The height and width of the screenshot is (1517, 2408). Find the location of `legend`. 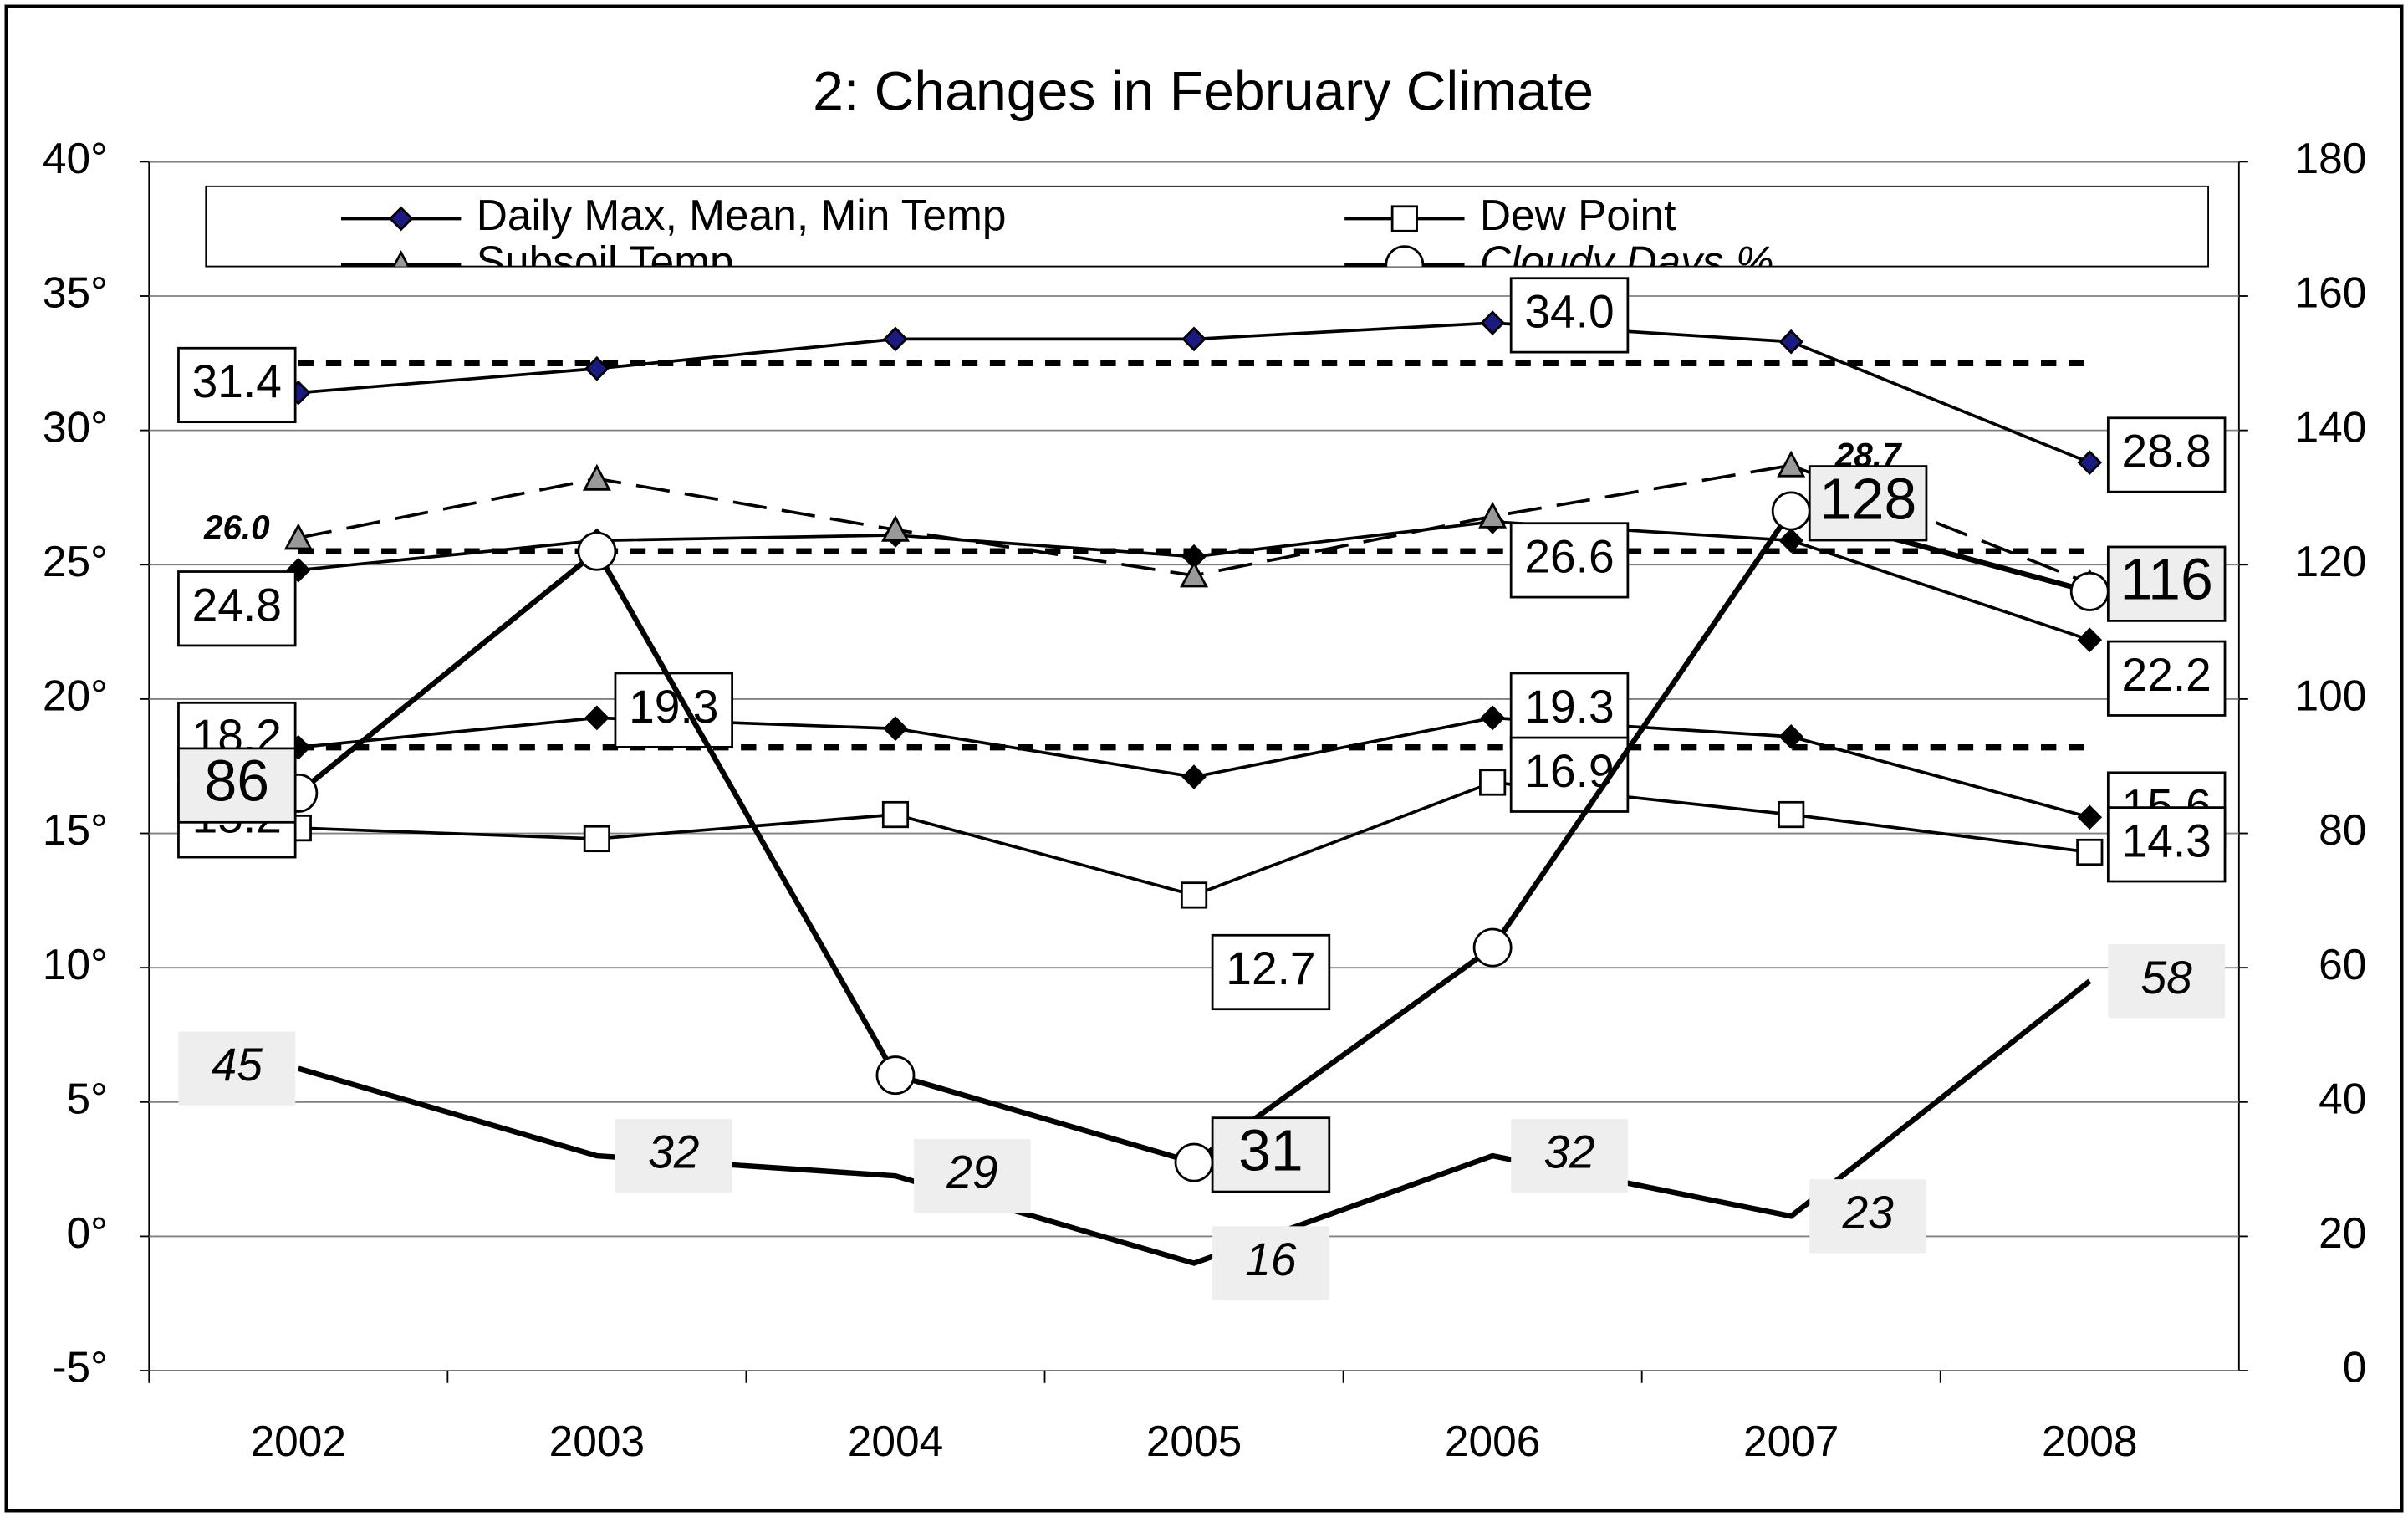

legend is located at coordinates (1207, 227).